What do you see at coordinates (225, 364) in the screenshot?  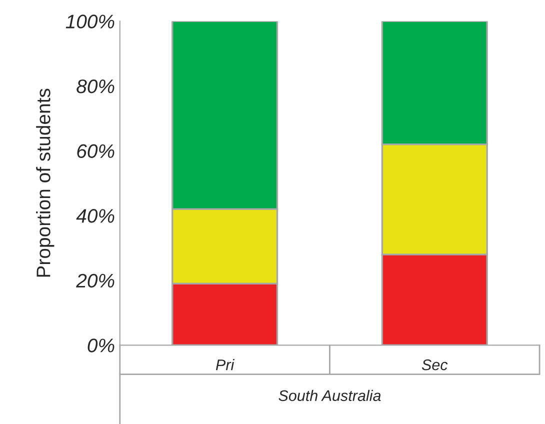 I see `x-tick-label: Pri` at bounding box center [225, 364].